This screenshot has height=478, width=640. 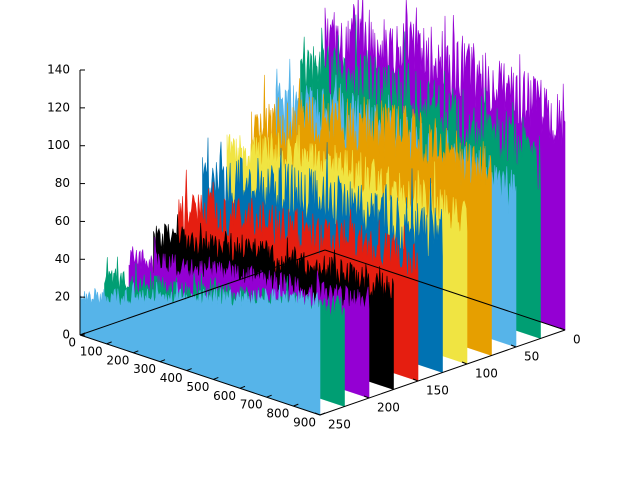 I want to click on y-tick-label-150: 150, so click(x=437, y=391).